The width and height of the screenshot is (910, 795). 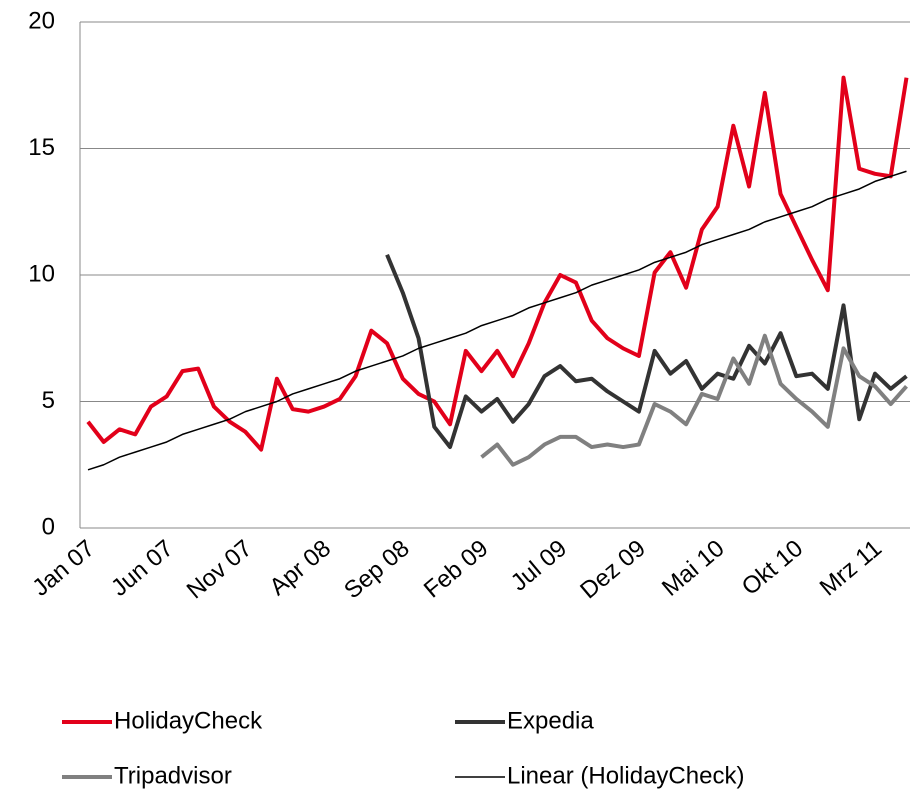 What do you see at coordinates (142, 568) in the screenshot?
I see `x-tick-label: Jun 07` at bounding box center [142, 568].